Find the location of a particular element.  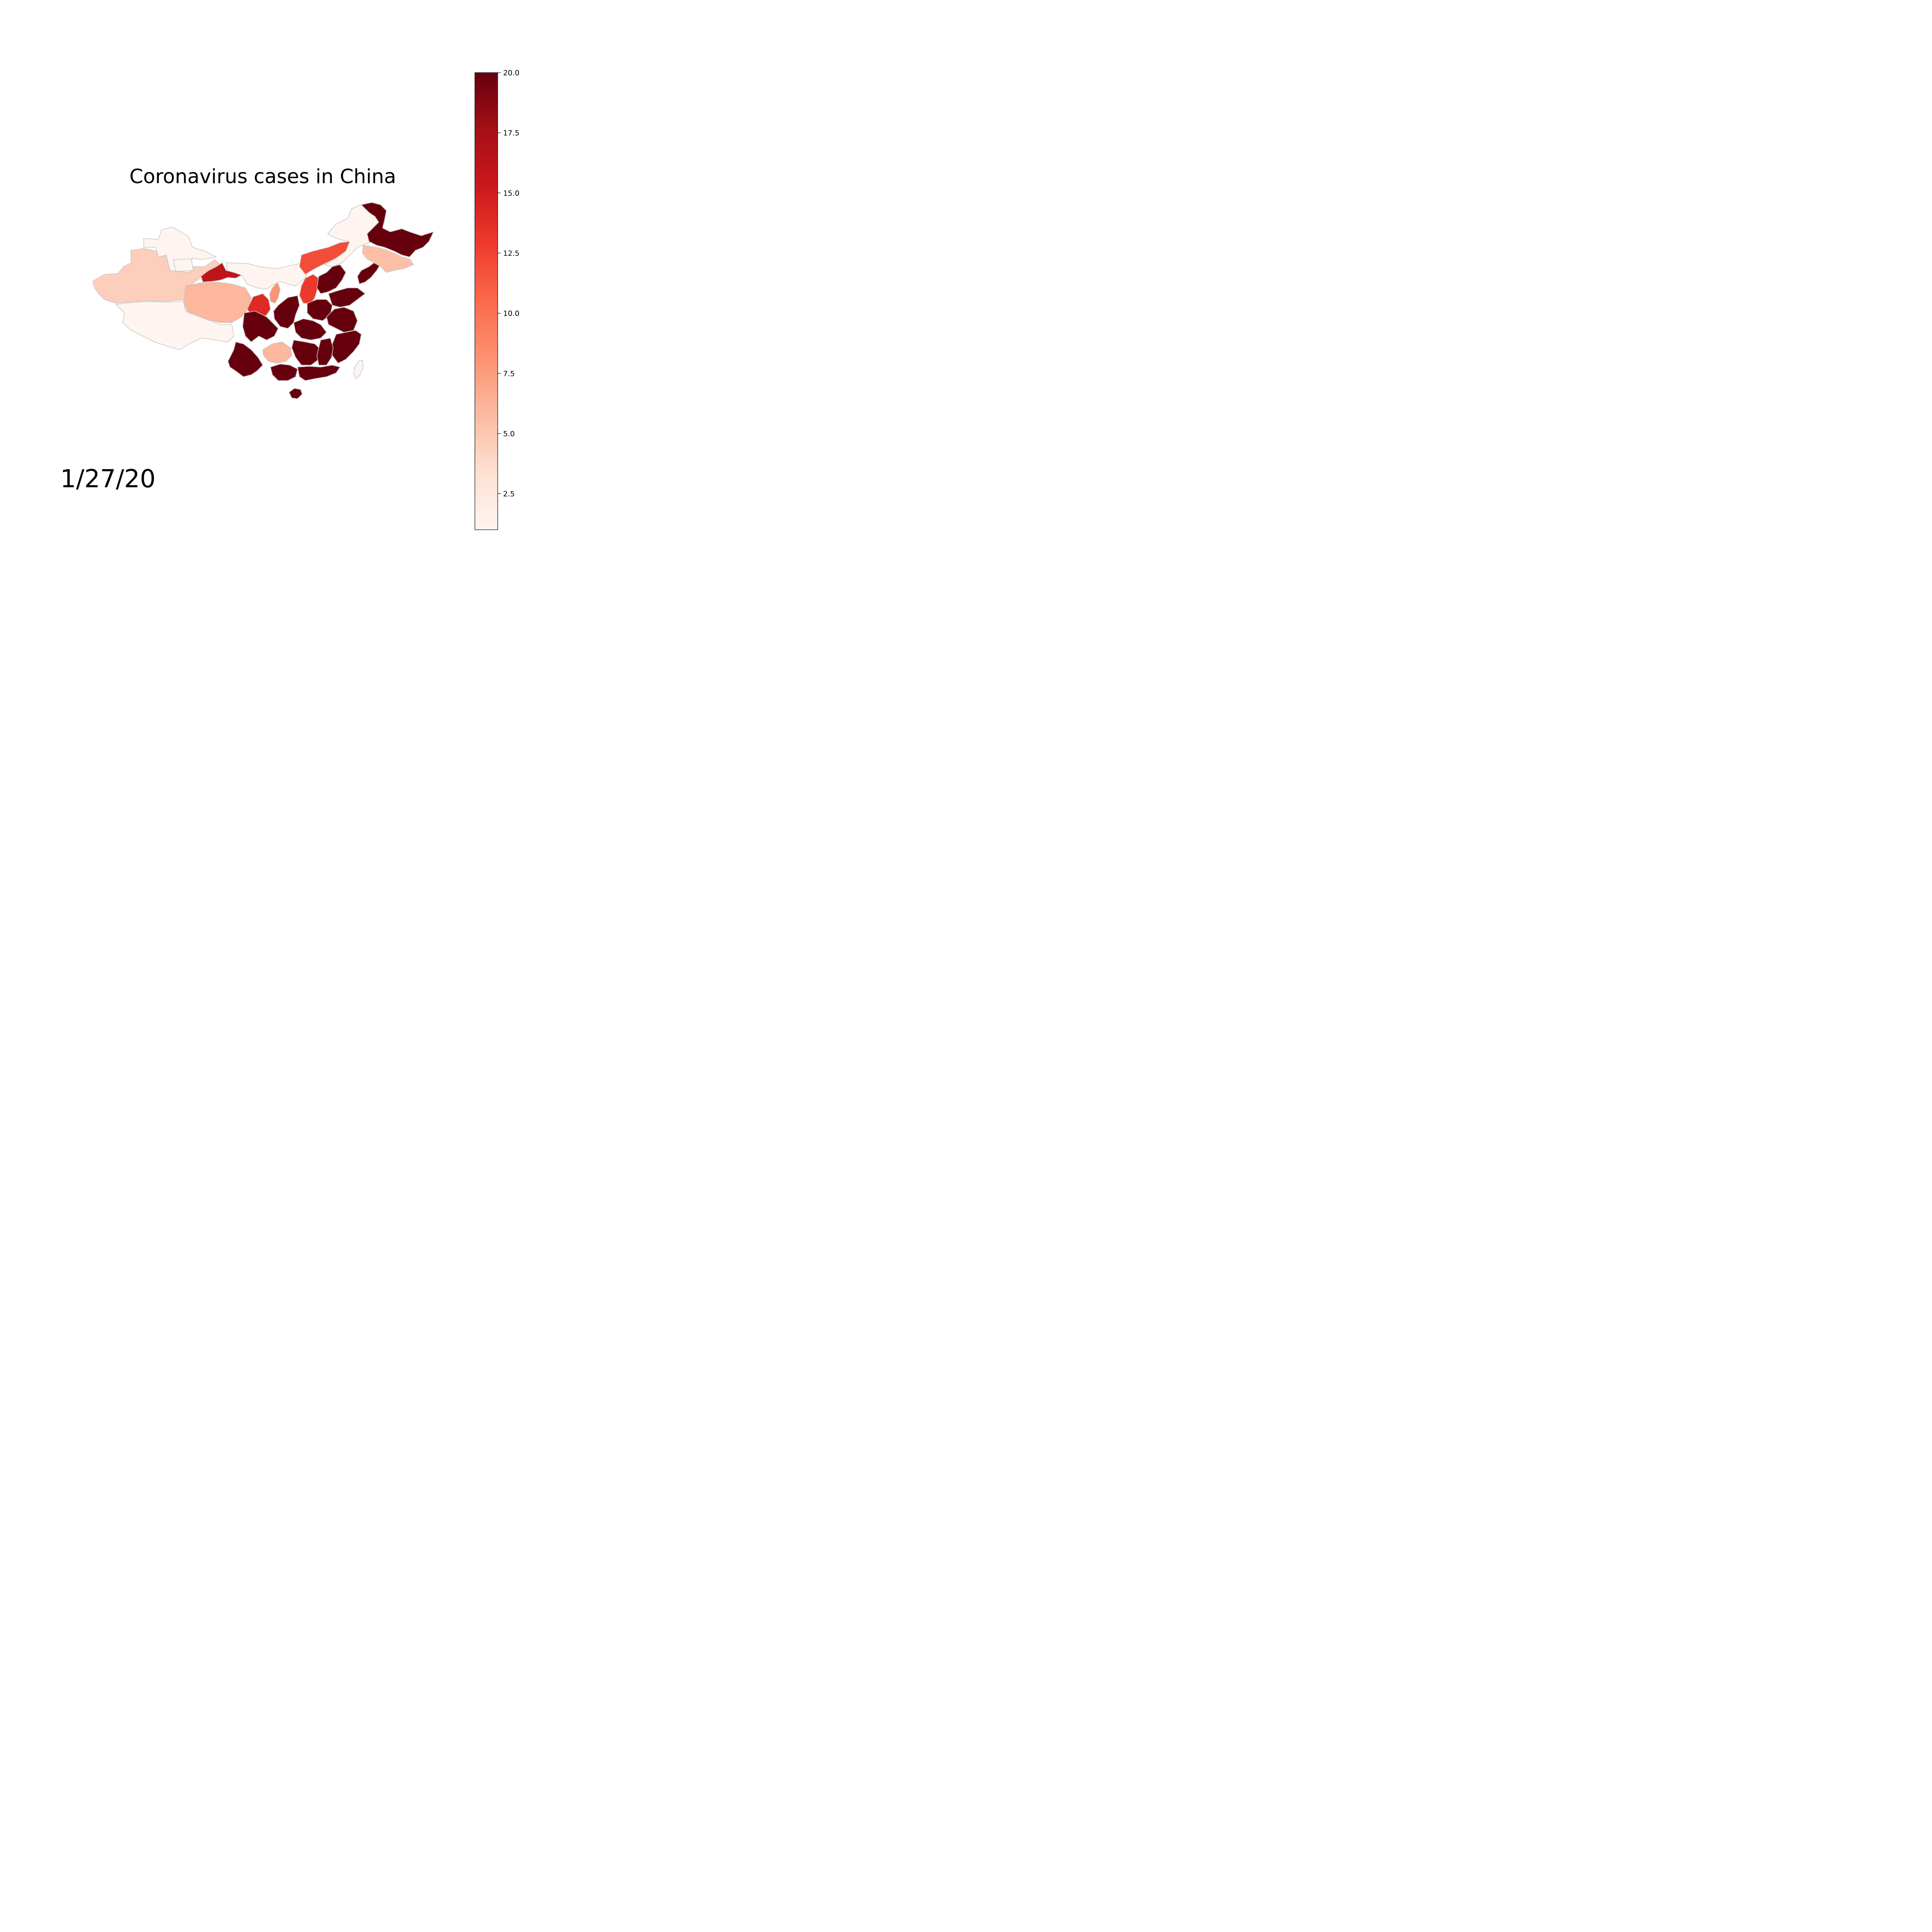

china-map is located at coordinates (263, 300).